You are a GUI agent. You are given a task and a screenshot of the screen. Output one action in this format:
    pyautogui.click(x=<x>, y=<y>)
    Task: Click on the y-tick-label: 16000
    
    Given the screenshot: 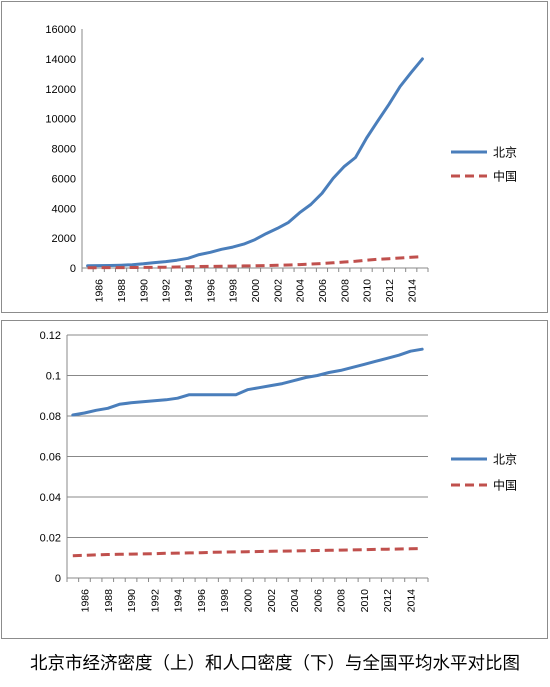 What is the action you would take?
    pyautogui.click(x=60, y=30)
    